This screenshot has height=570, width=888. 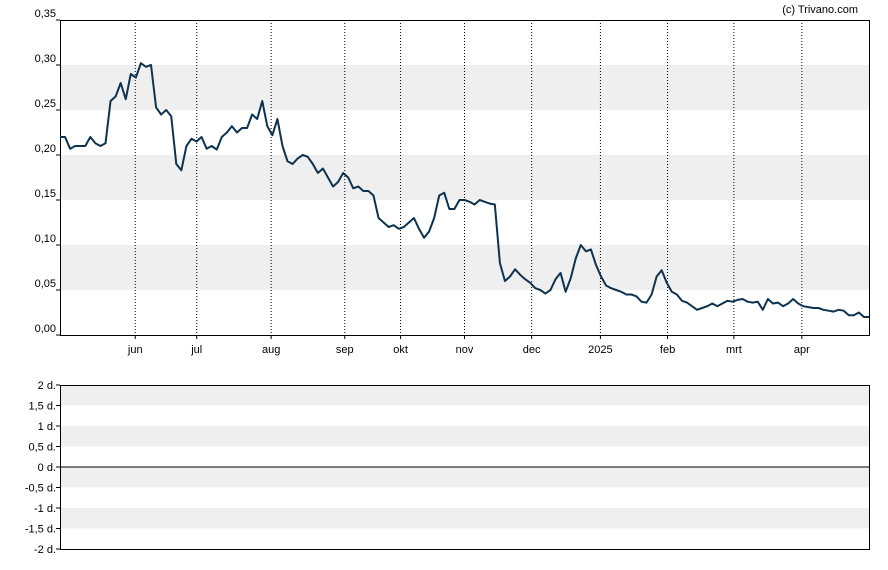 What do you see at coordinates (45, 104) in the screenshot?
I see `y-tick-label: 0,25` at bounding box center [45, 104].